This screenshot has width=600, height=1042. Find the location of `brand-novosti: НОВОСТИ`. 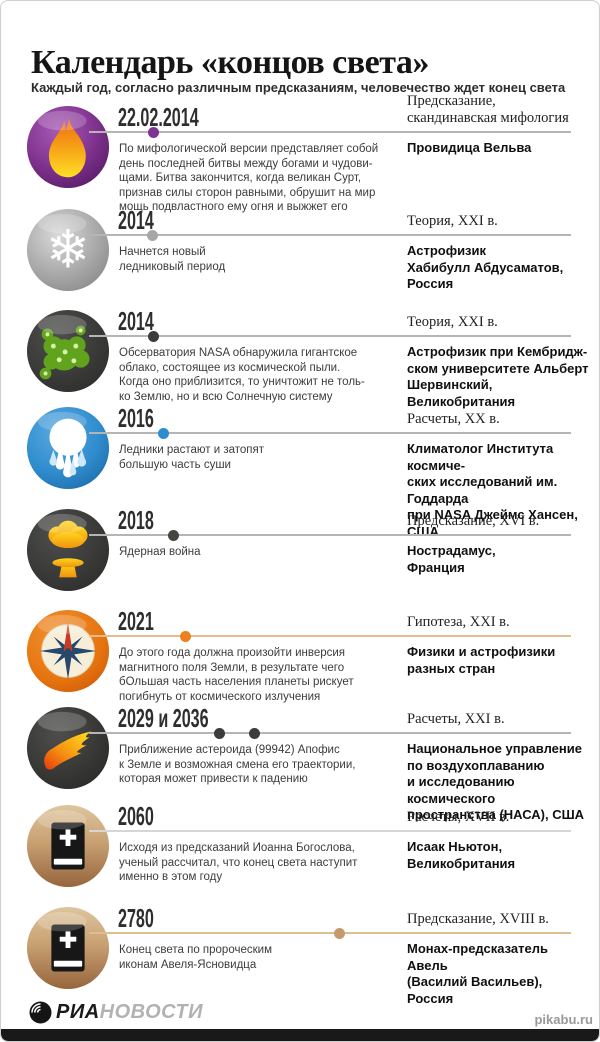

brand-novosti: НОВОСТИ is located at coordinates (151, 1012).